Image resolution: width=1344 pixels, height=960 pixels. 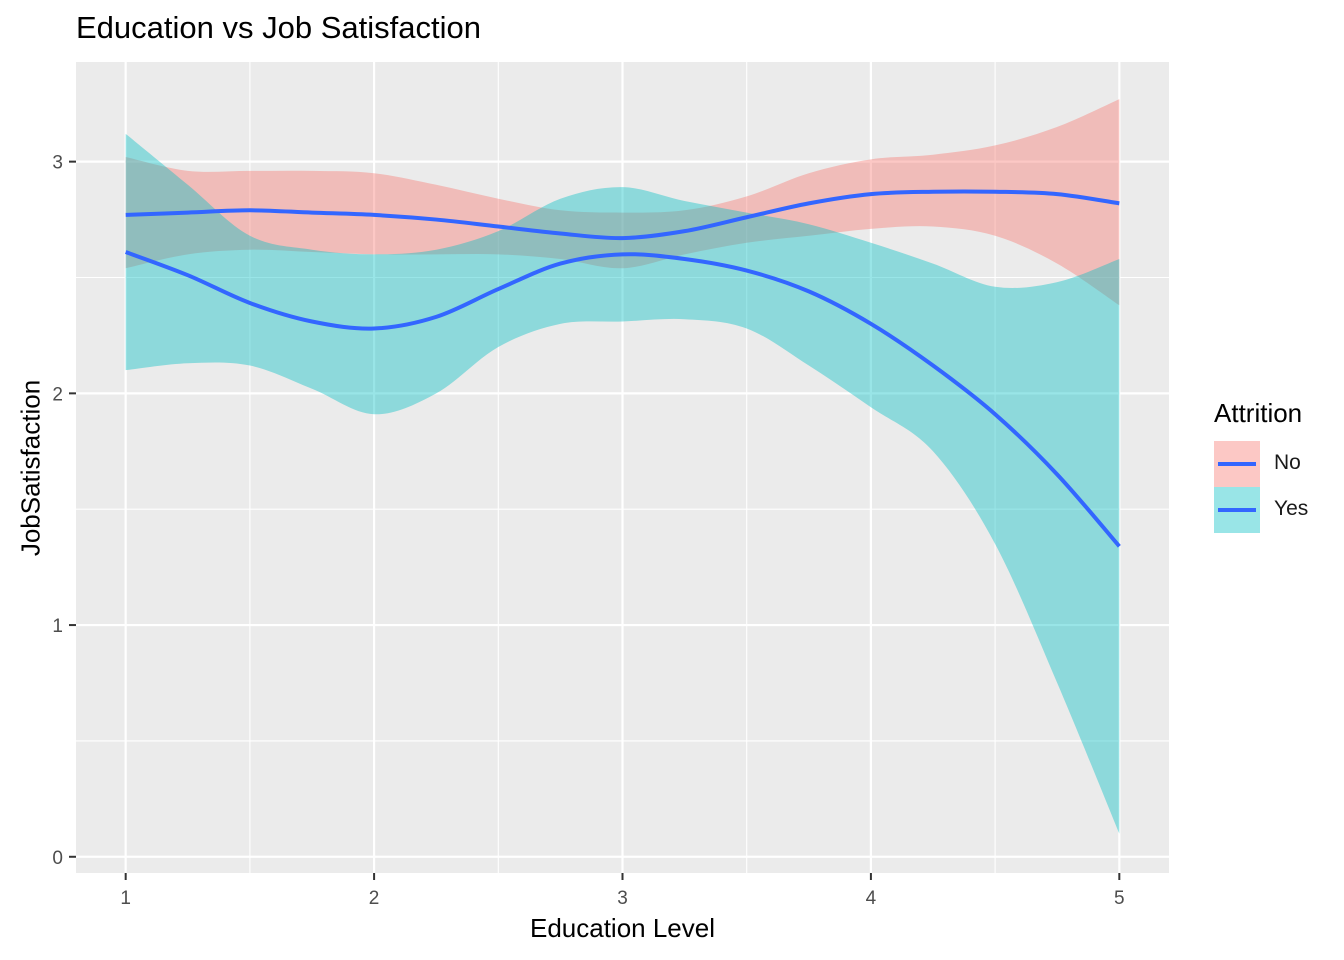 What do you see at coordinates (57, 163) in the screenshot?
I see `y-tick-label: 3` at bounding box center [57, 163].